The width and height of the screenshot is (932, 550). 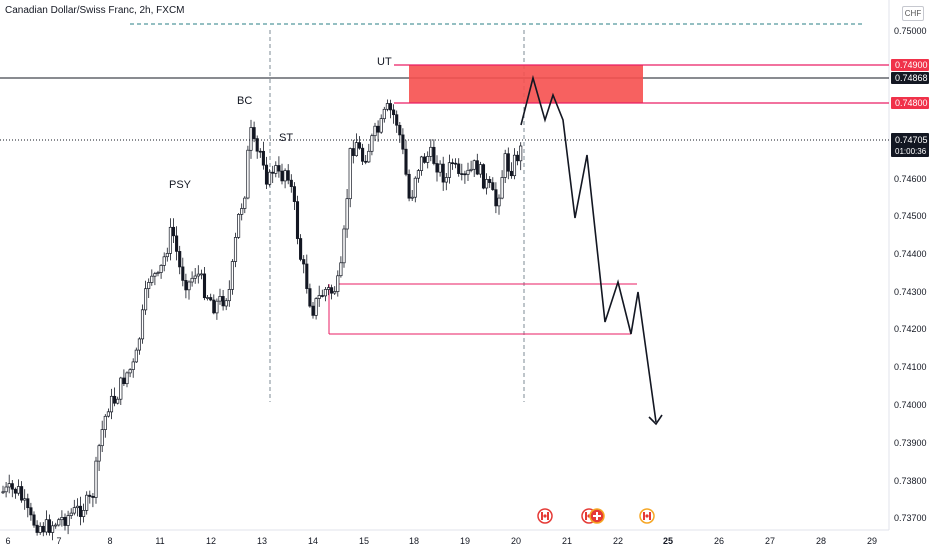 I want to click on event-marker-swiss-flag-icon, so click(x=597, y=516).